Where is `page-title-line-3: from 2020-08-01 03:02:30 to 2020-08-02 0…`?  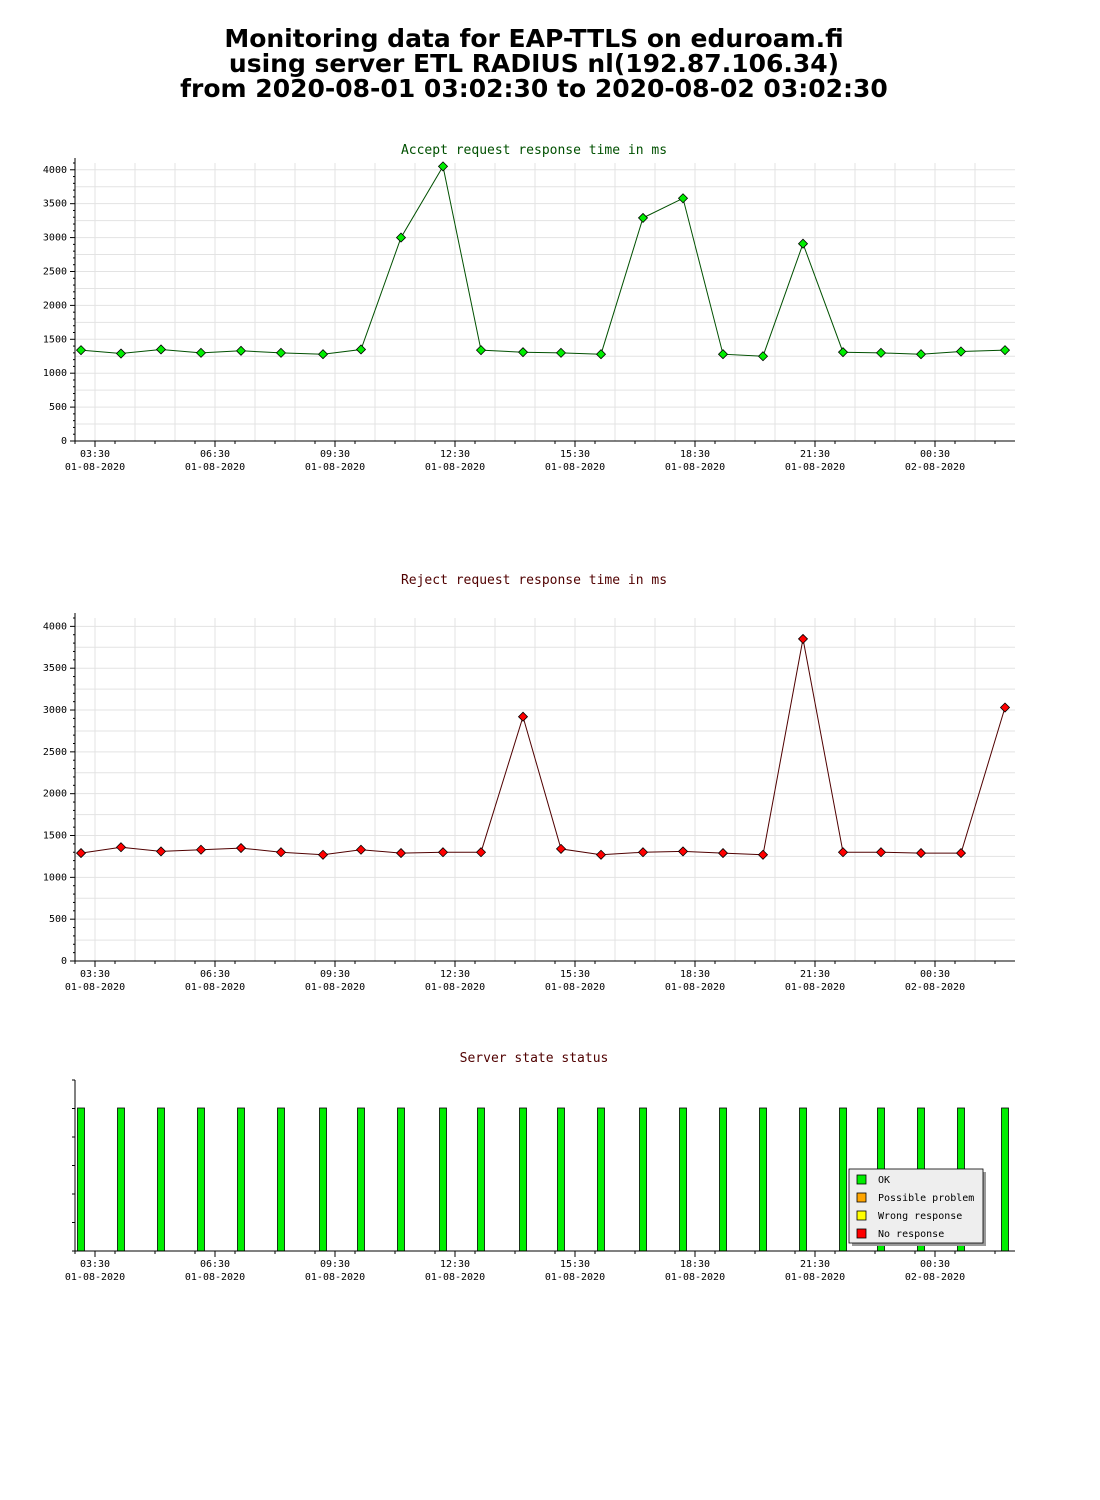 page-title-line-3: from 2020-08-01 03:02:30 to 2020-08-02 0… is located at coordinates (534, 88).